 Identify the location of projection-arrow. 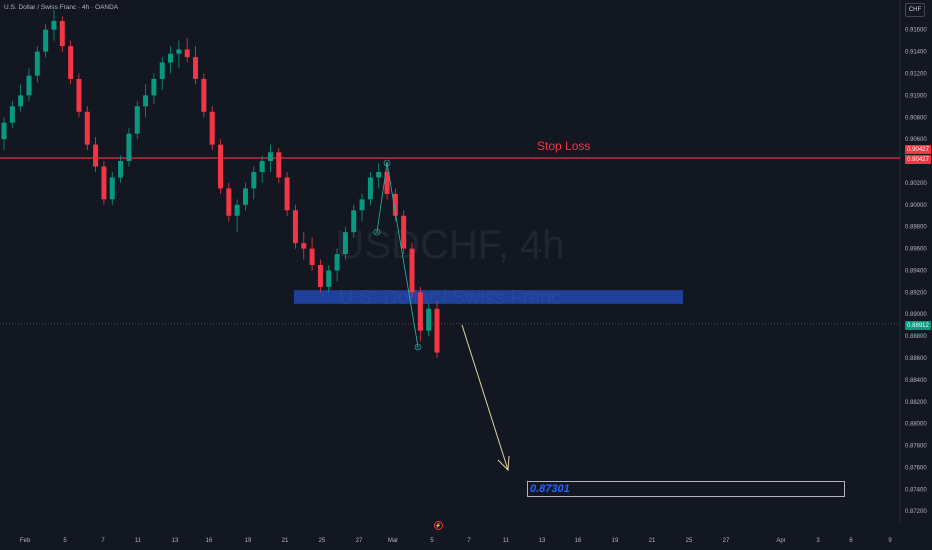
(485, 397).